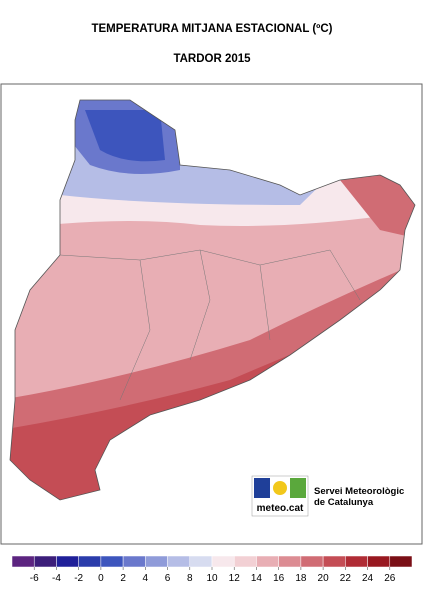  Describe the element at coordinates (56, 578) in the screenshot. I see `legend-tick-label: -4` at that location.